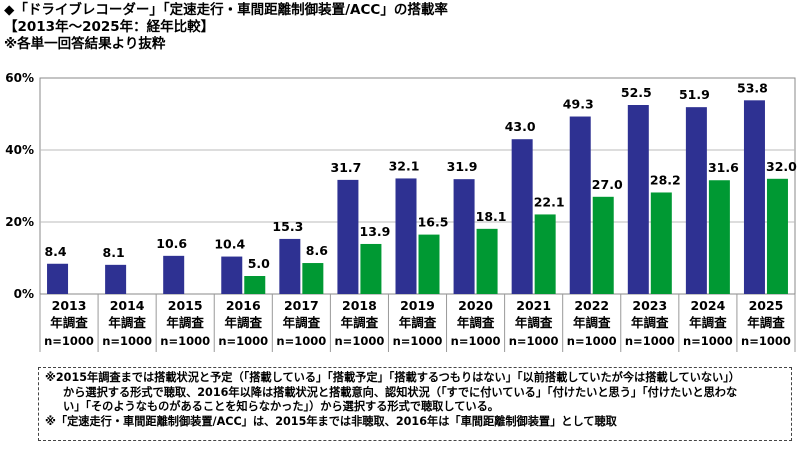 Image resolution: width=800 pixels, height=453 pixels. I want to click on data-label-series-1: 53.8, so click(752, 87).